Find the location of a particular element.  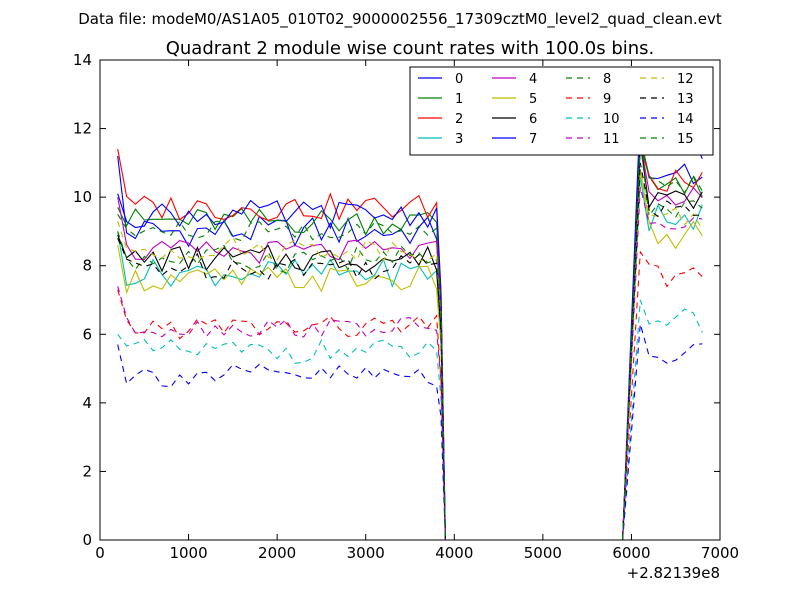

x-tick-label: 0 is located at coordinates (100, 553).